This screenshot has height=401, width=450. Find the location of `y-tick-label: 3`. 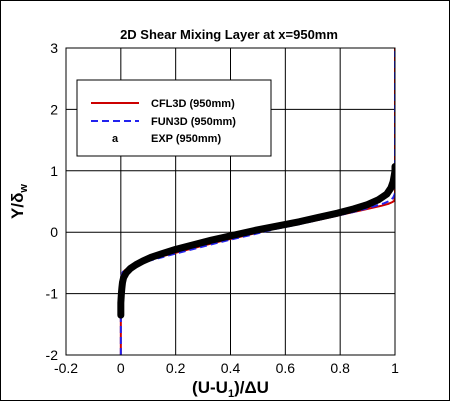

y-tick-label: 3 is located at coordinates (54, 48).